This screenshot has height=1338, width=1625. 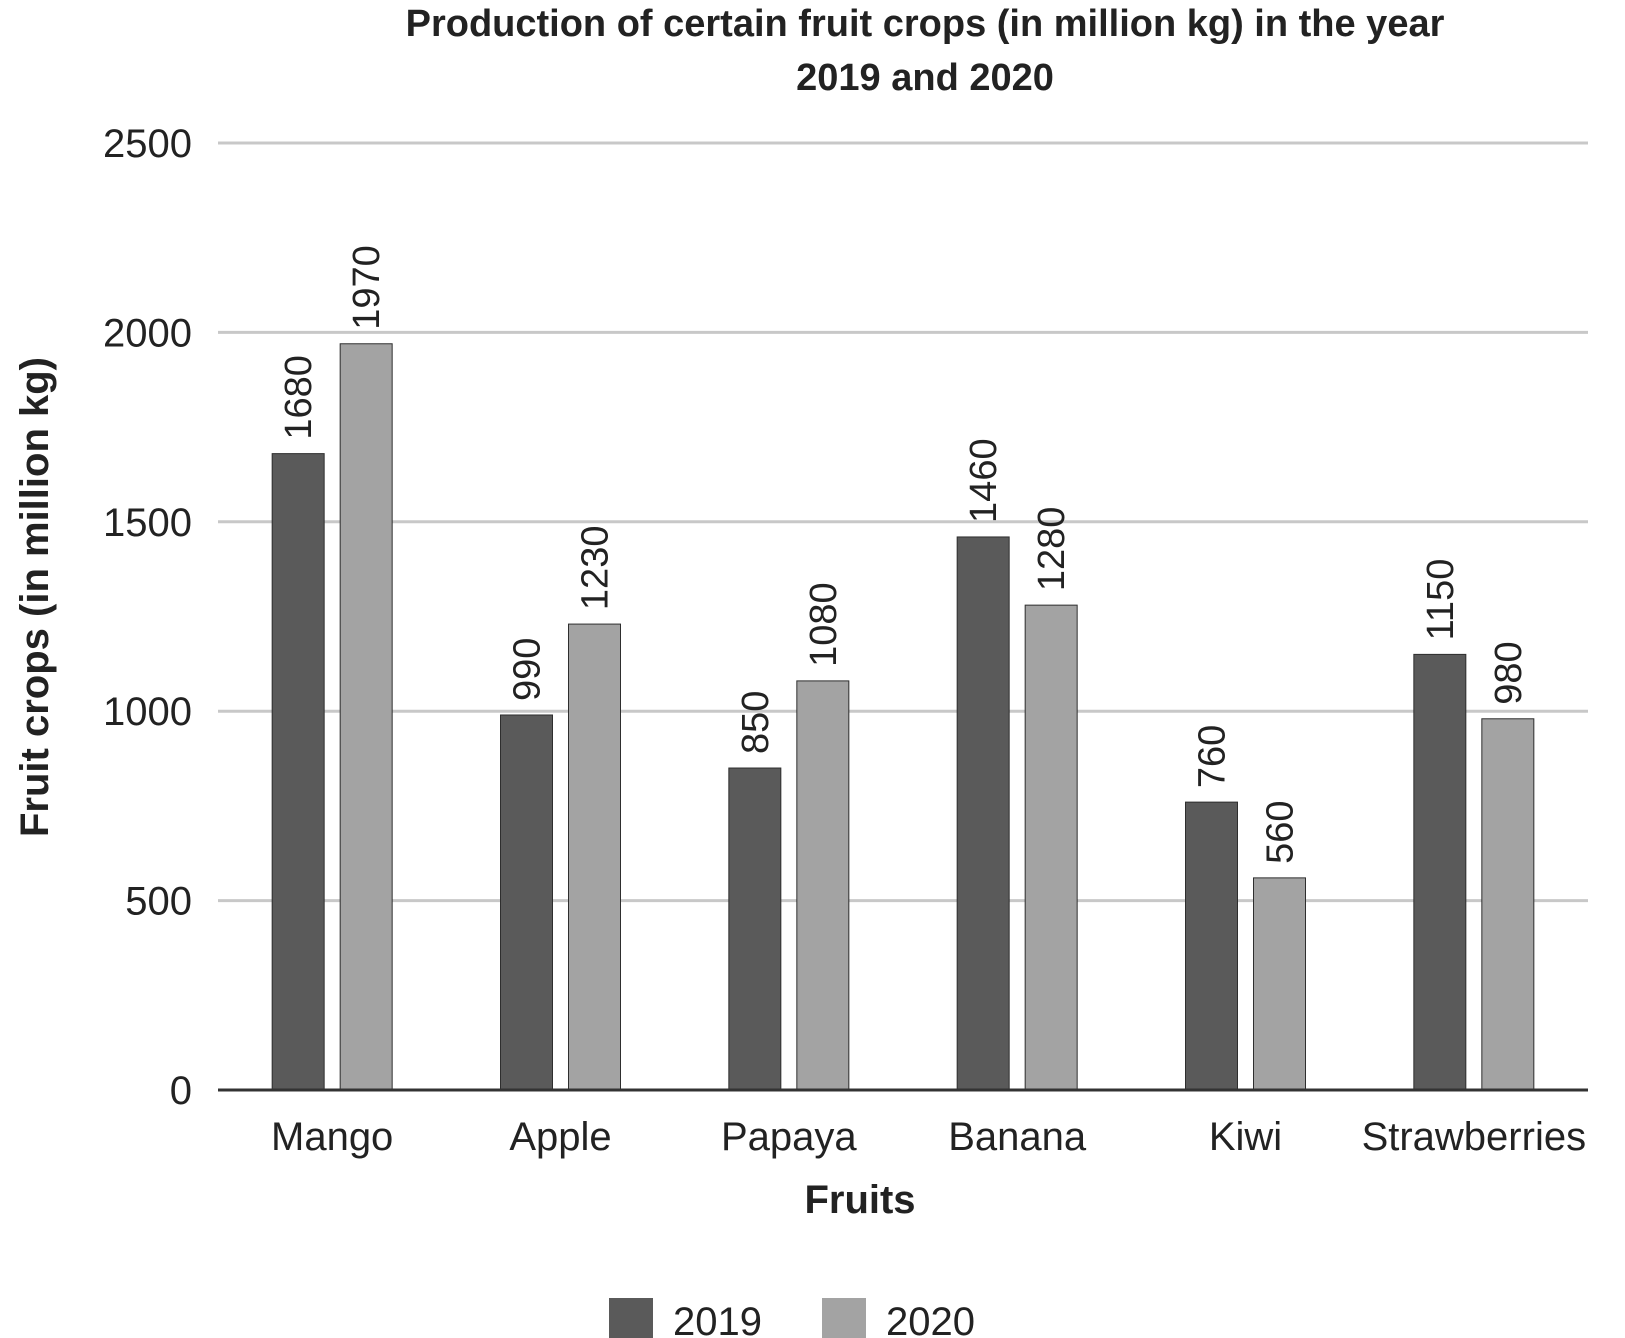 What do you see at coordinates (1245, 1137) in the screenshot?
I see `x-tick-label: Kiwi` at bounding box center [1245, 1137].